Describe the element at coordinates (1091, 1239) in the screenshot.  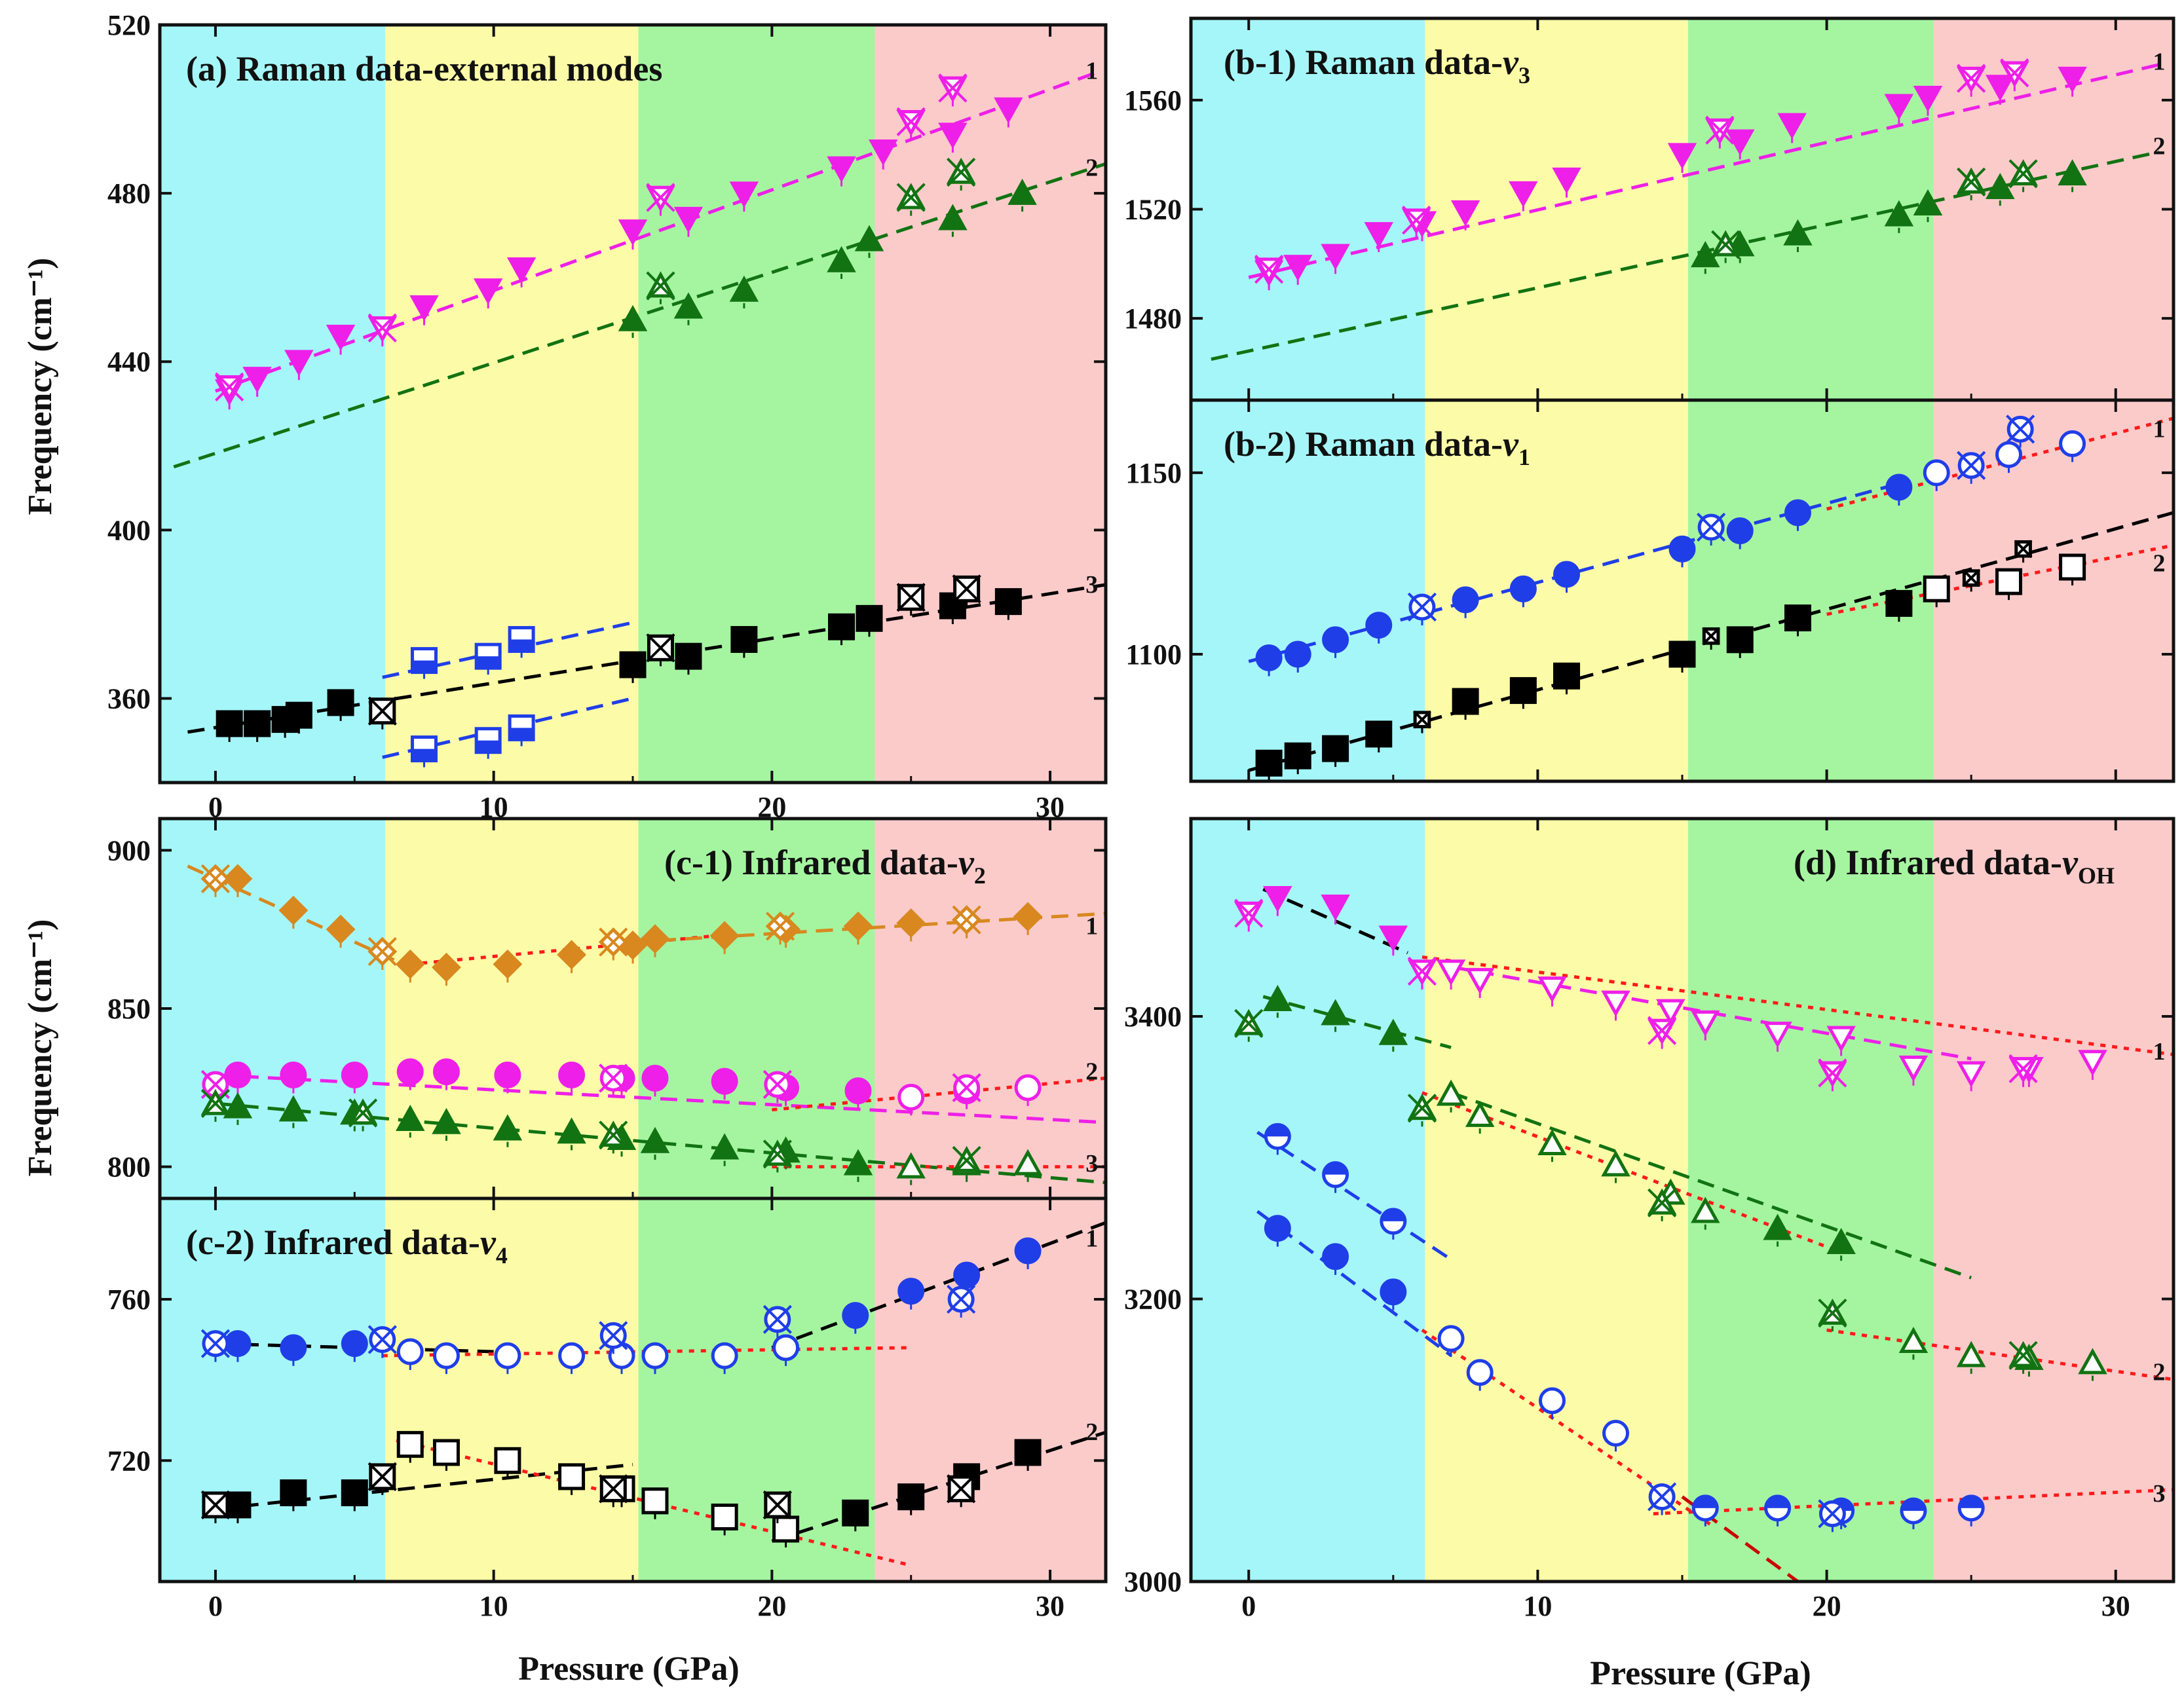
I see `series-label-c2-1: 1` at that location.